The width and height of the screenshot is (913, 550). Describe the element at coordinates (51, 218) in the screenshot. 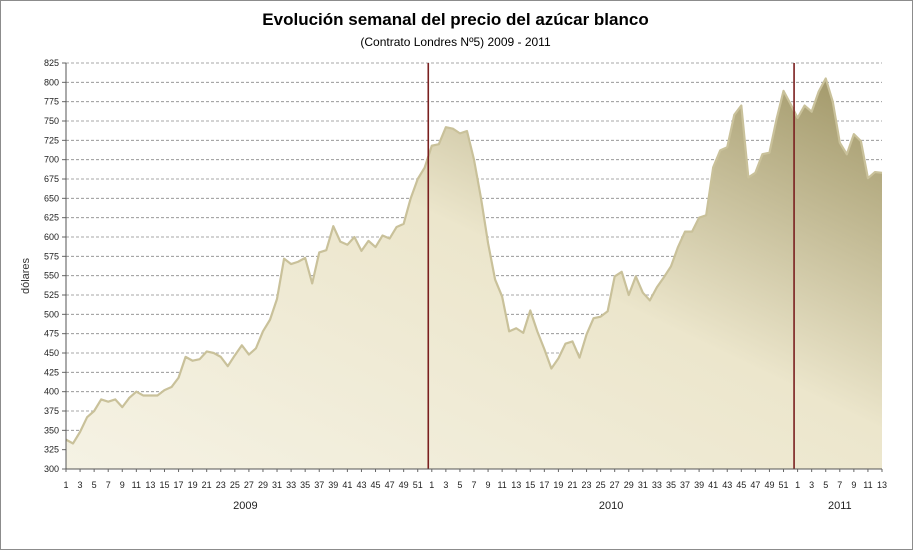

I see `y-tick-label: 625` at that location.